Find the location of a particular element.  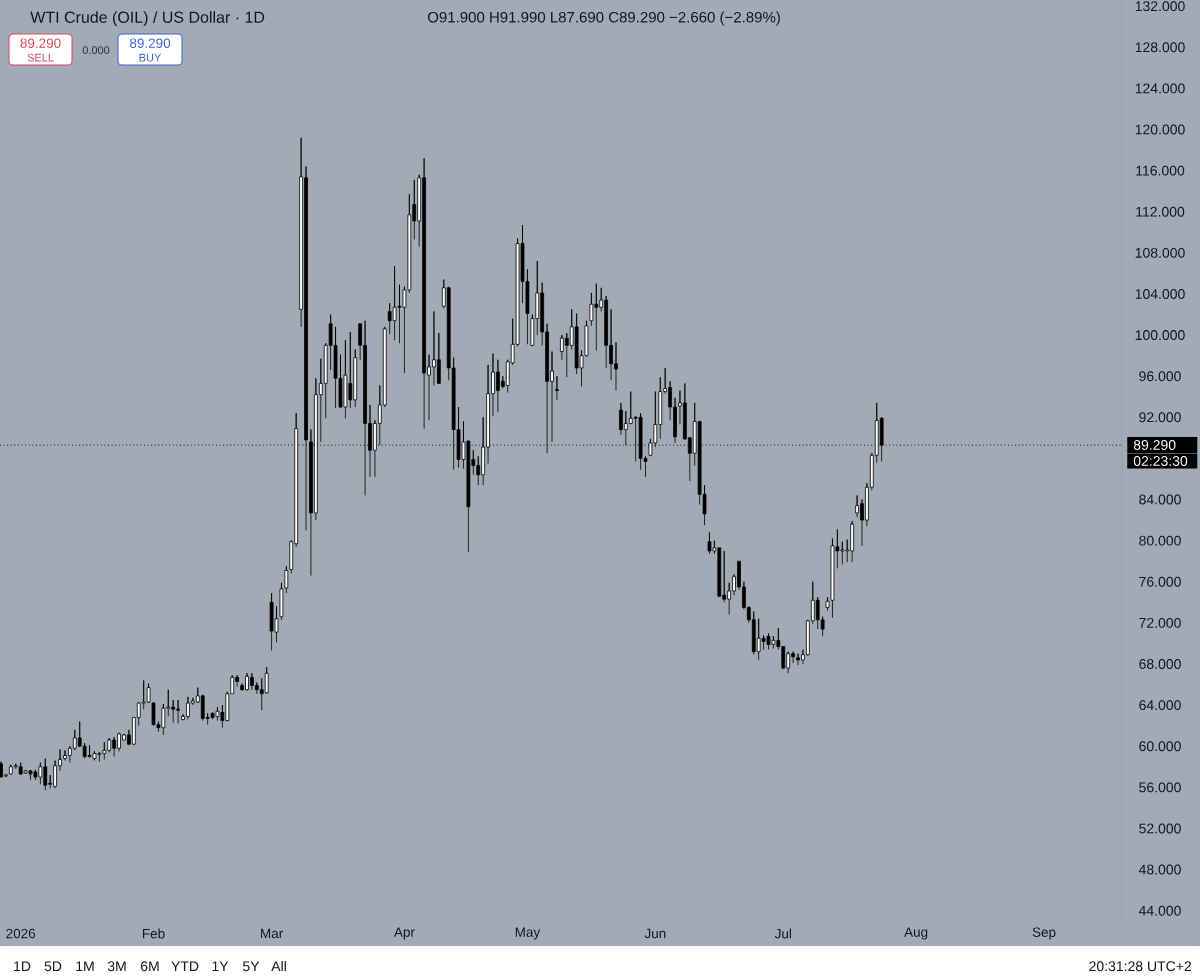

text: 3M is located at coordinates (116, 966).